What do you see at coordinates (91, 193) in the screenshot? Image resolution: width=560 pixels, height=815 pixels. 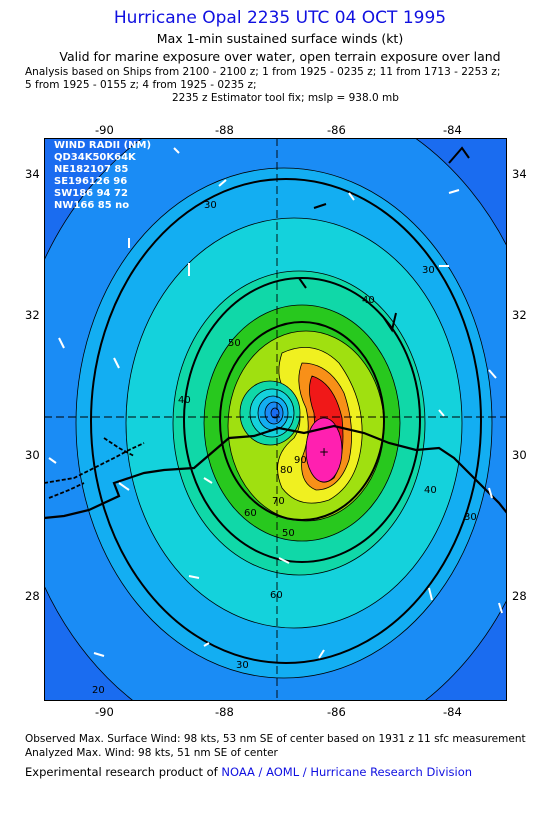 I see `wind-radii-row-sw: SW186 94 72` at bounding box center [91, 193].